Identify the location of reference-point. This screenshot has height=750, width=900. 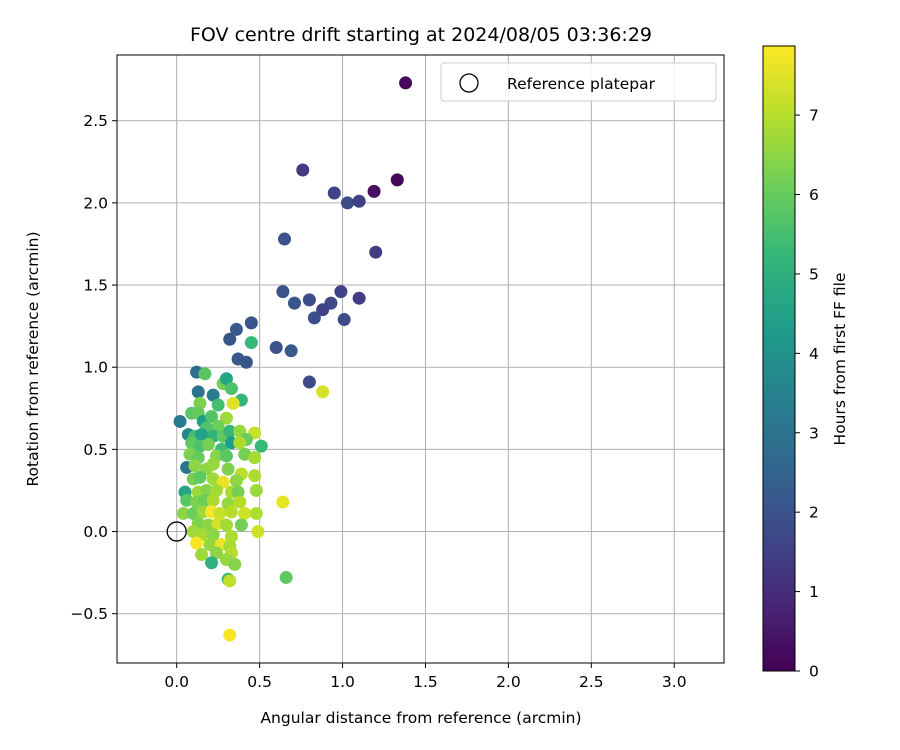
(176, 531).